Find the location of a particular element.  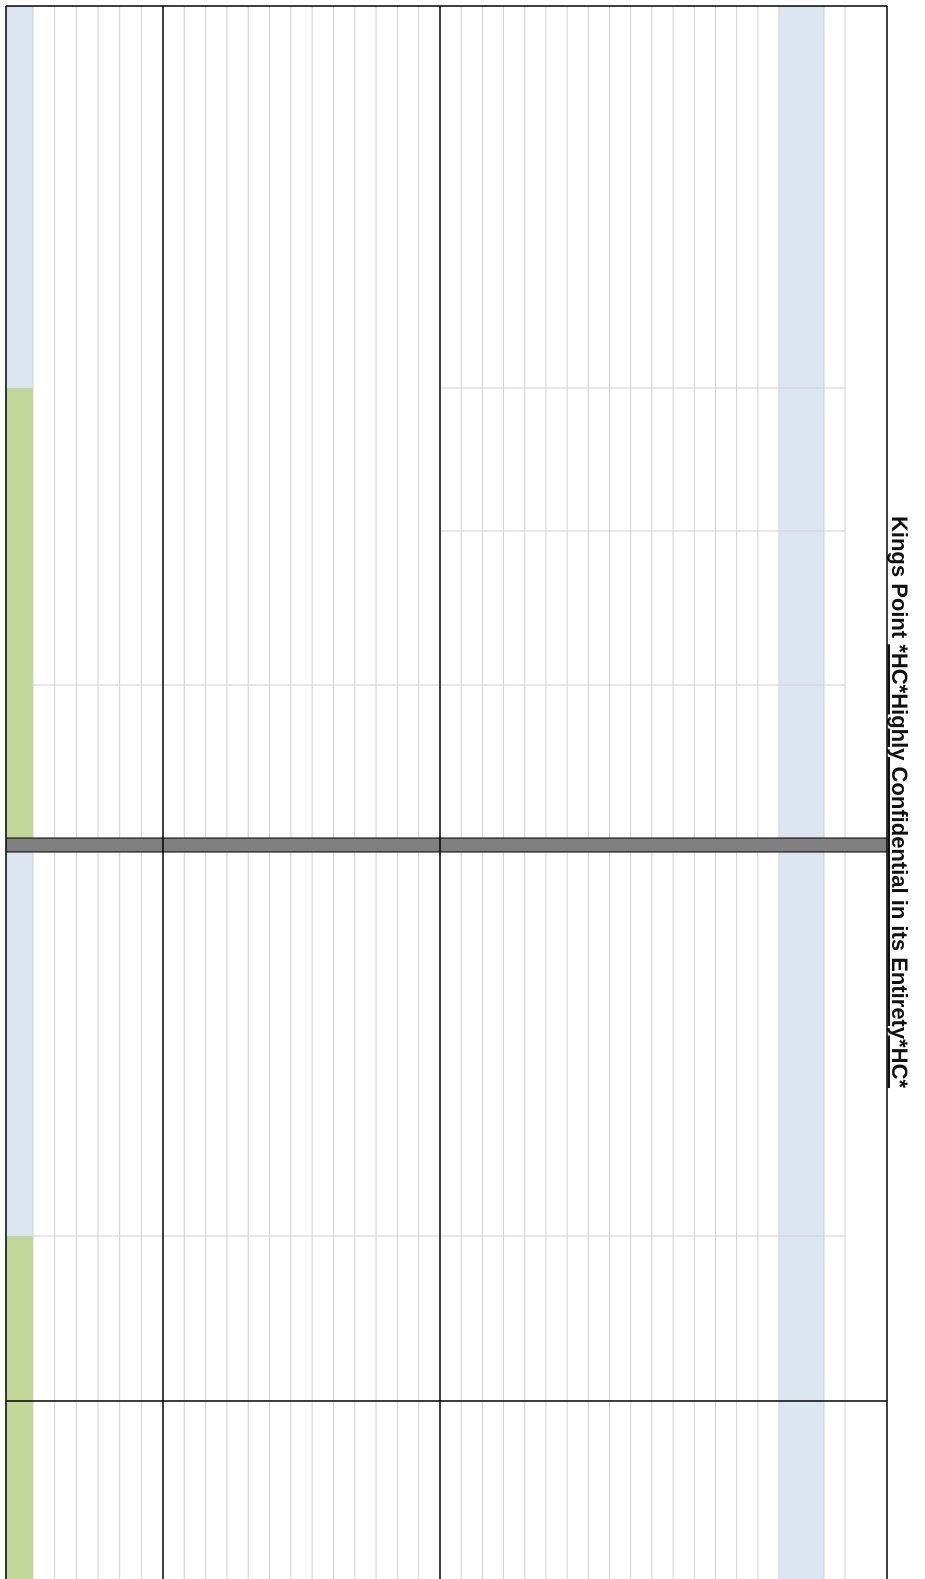

header-prefix: Kings Point is located at coordinates (899, 580).